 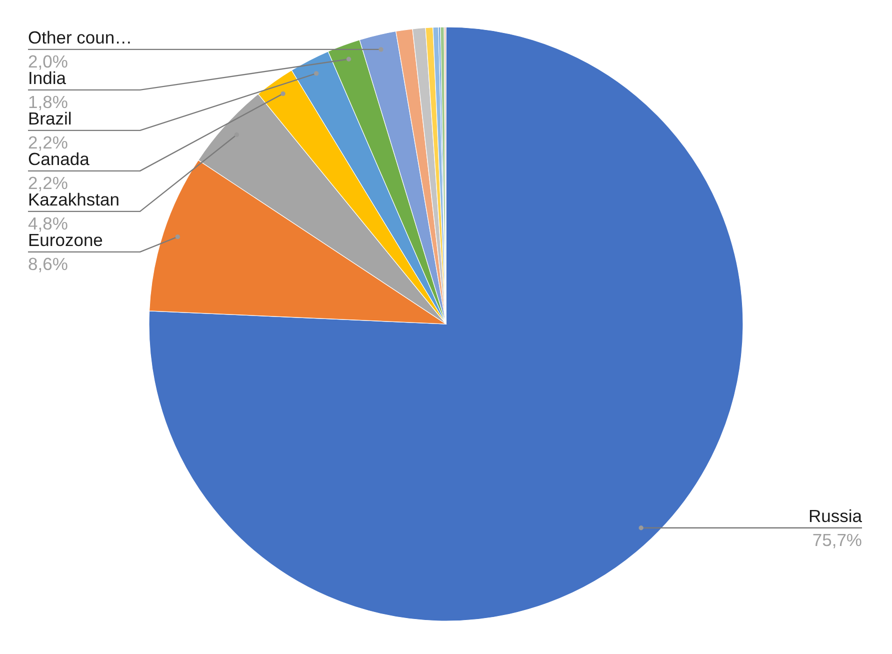 I want to click on slice-label: Russia, so click(x=835, y=516).